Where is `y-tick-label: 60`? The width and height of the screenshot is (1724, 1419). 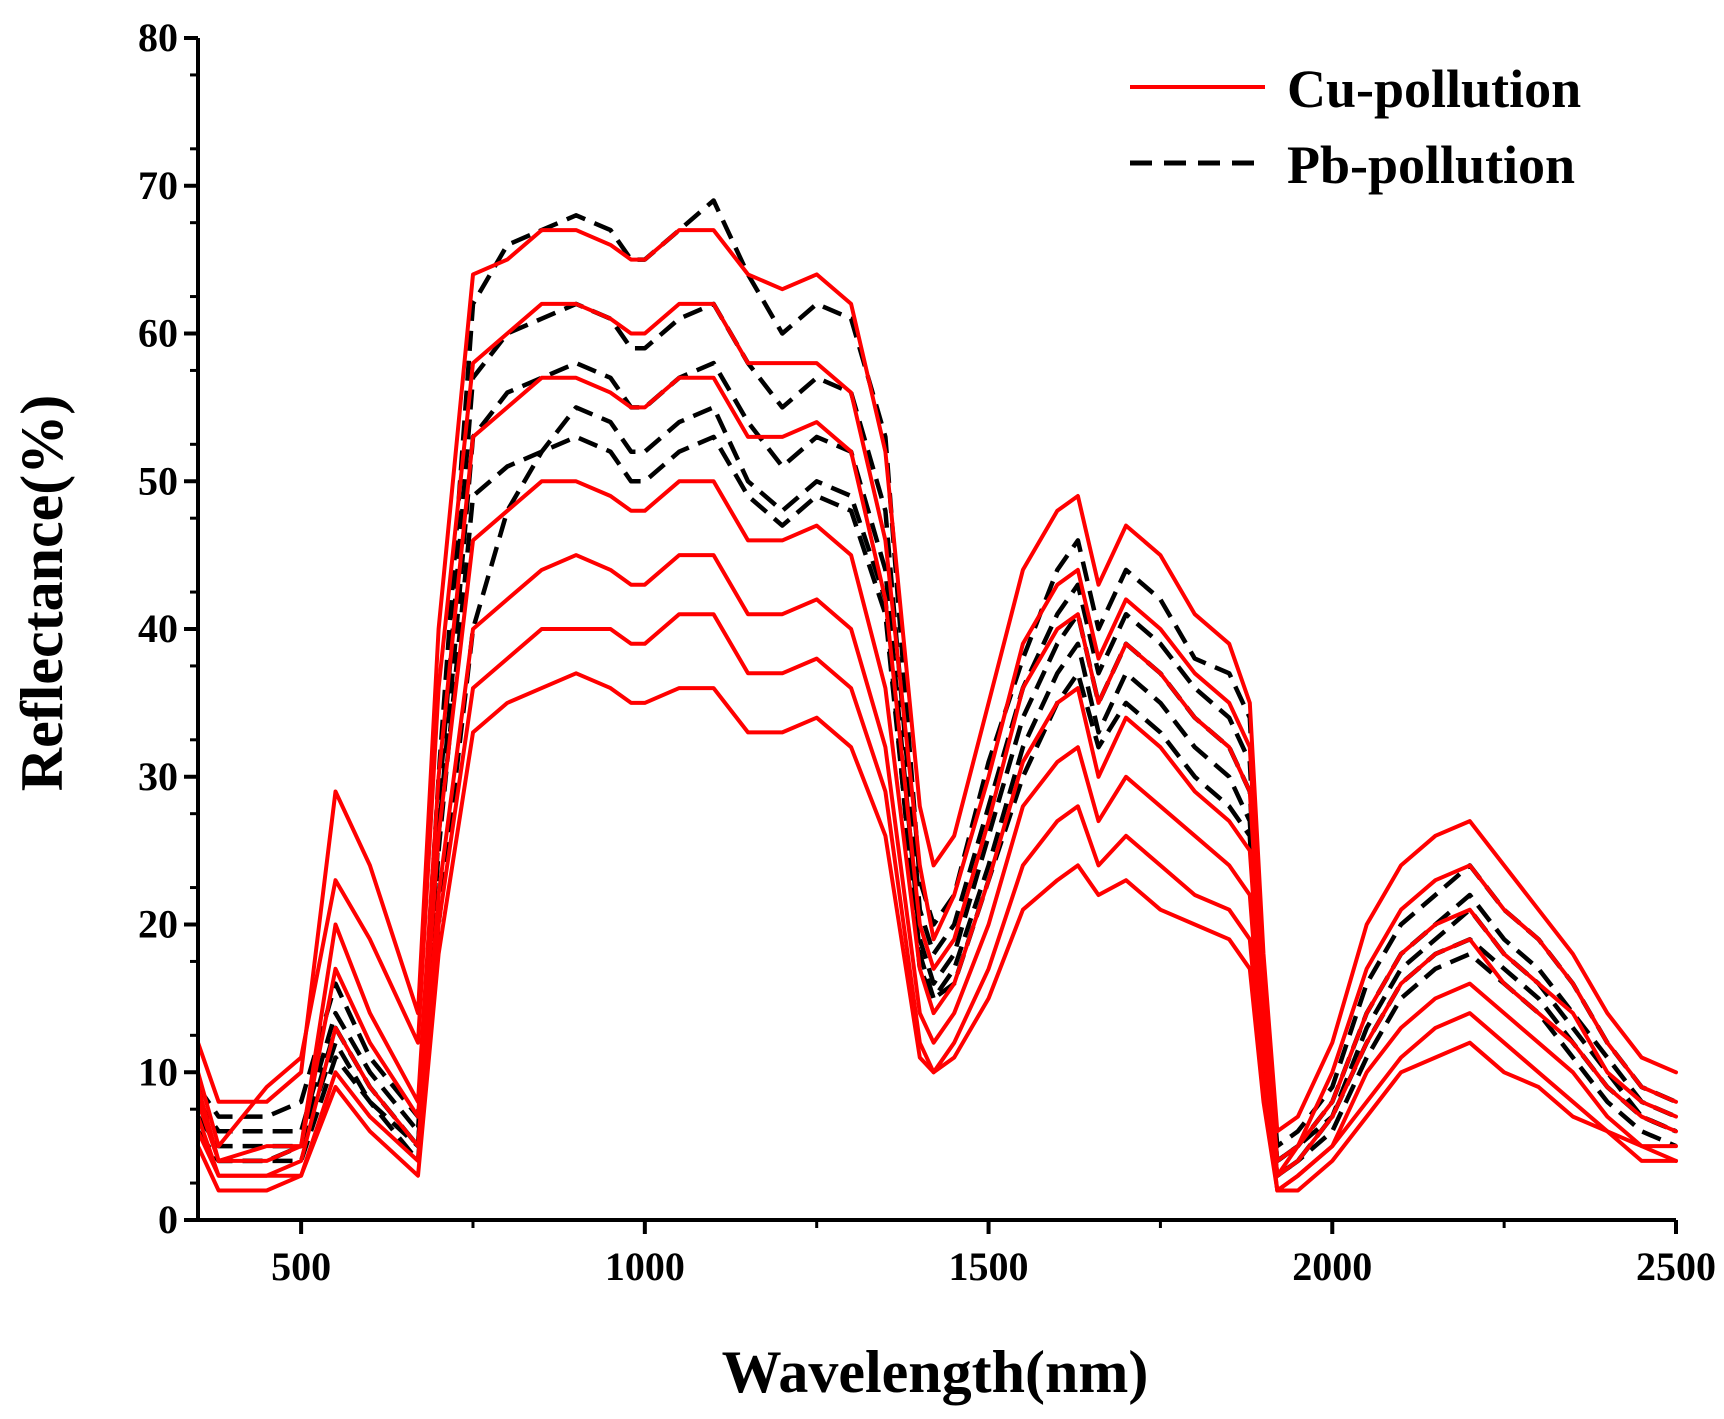 y-tick-label: 60 is located at coordinates (158, 333).